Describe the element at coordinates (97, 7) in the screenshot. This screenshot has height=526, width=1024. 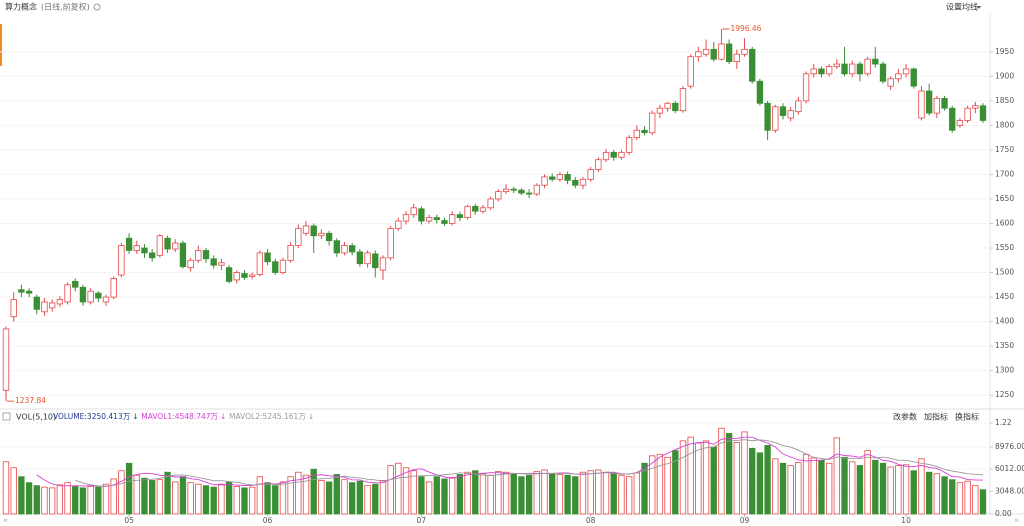
I see `settings-icon` at that location.